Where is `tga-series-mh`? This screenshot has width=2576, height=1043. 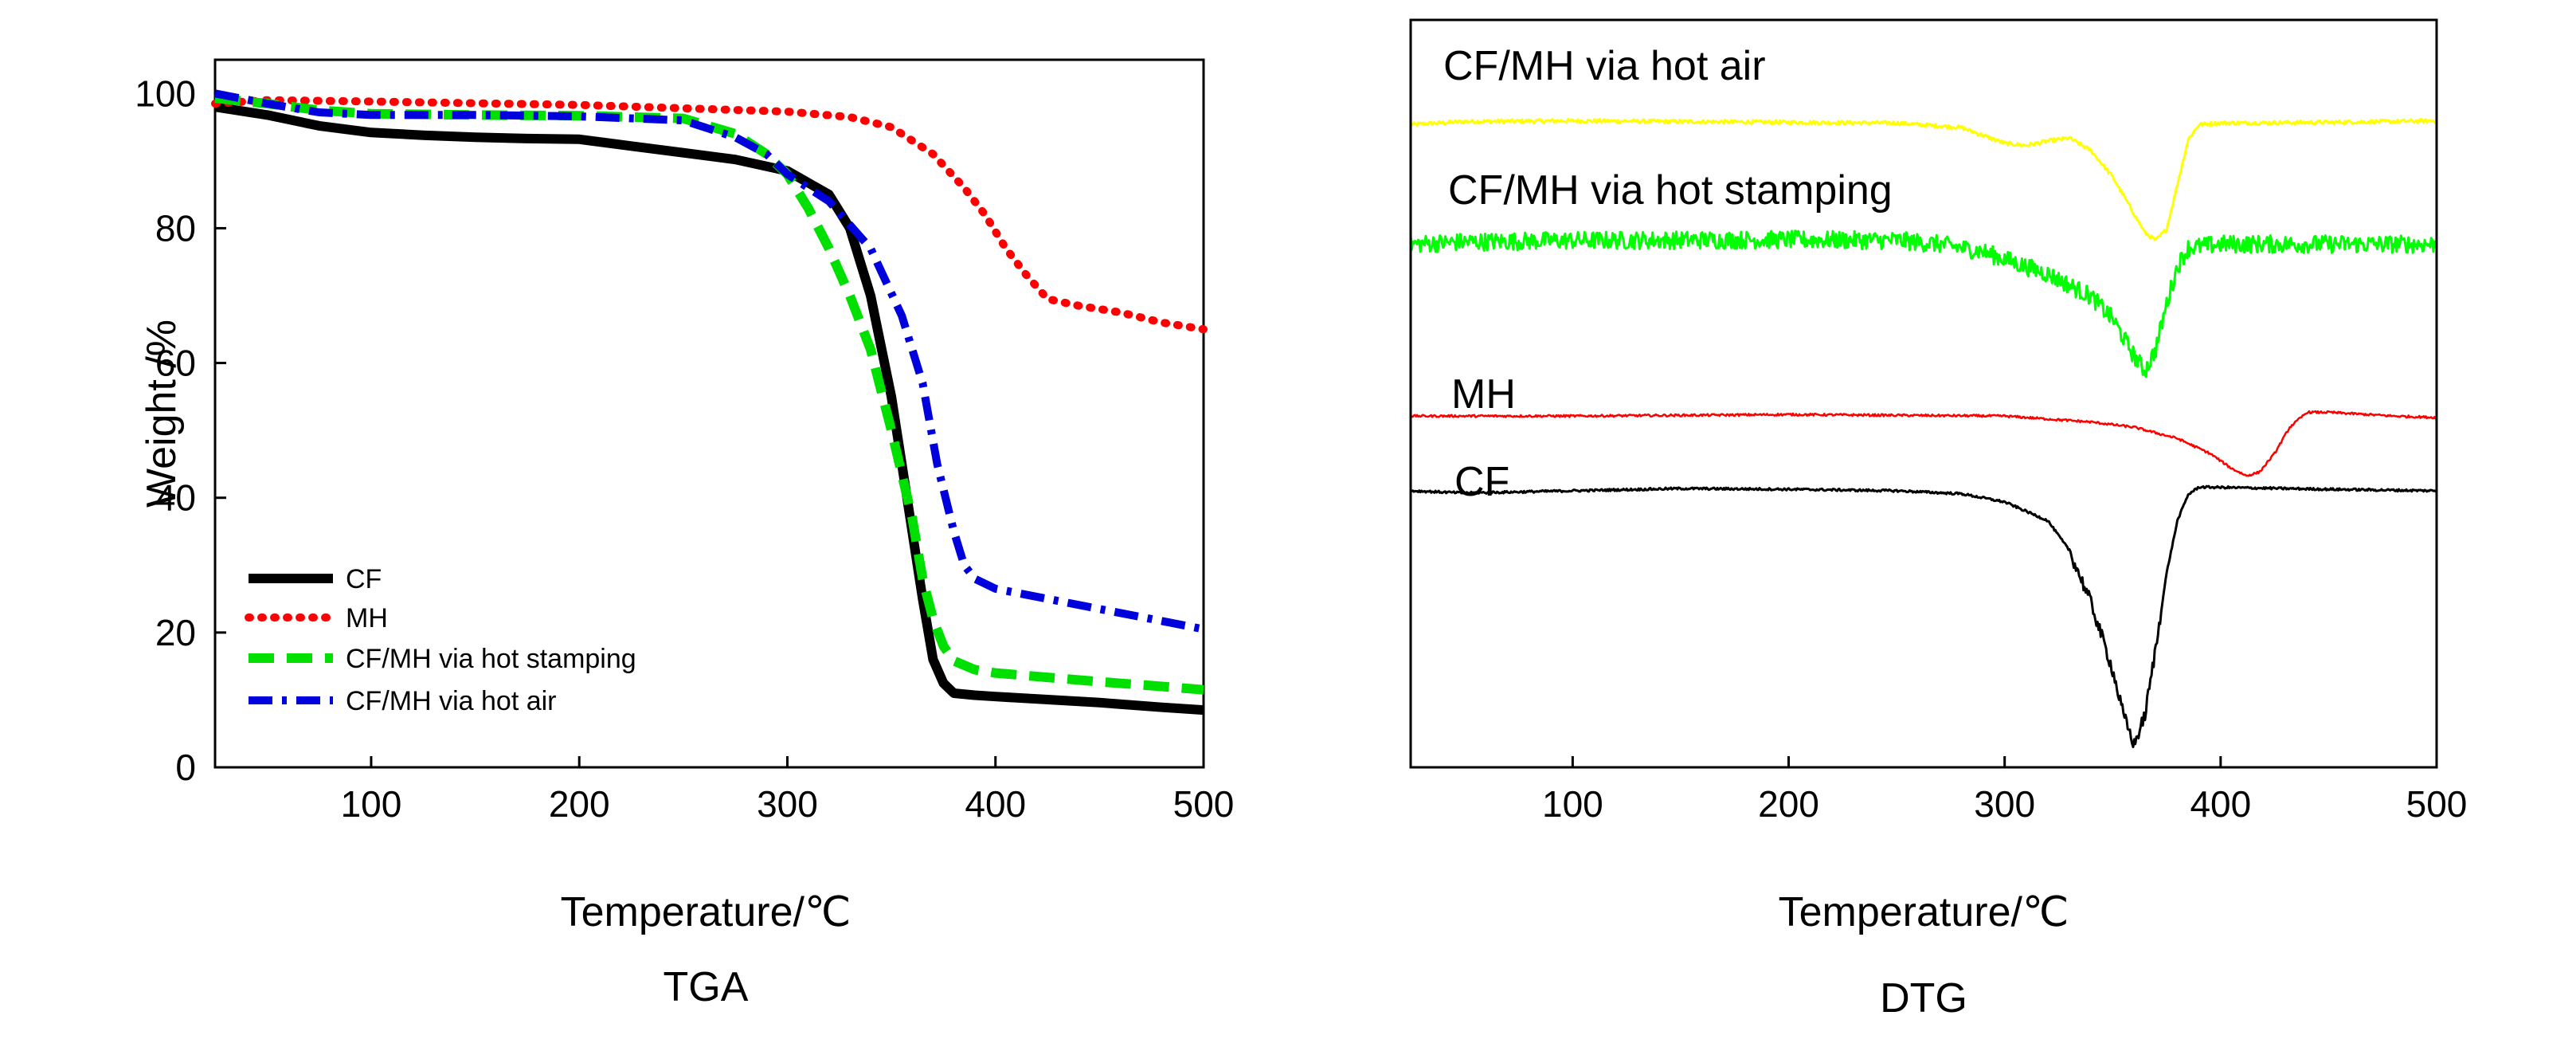 tga-series-mh is located at coordinates (709, 215).